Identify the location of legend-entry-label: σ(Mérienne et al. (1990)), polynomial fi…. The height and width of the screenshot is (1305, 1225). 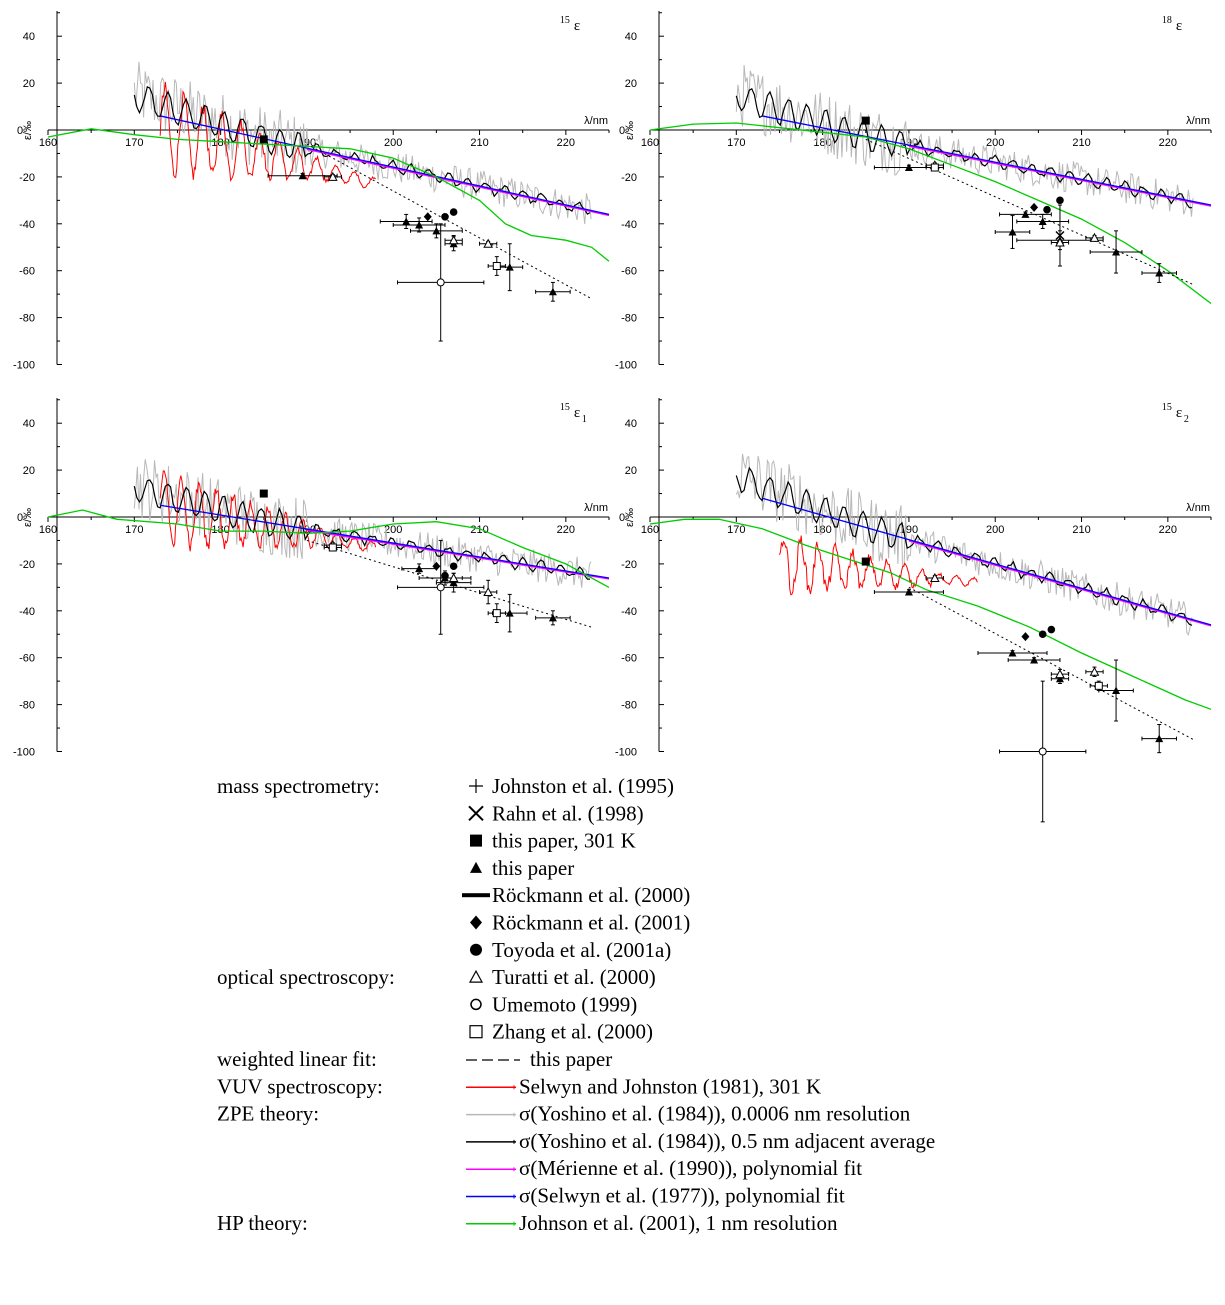
(690, 1168).